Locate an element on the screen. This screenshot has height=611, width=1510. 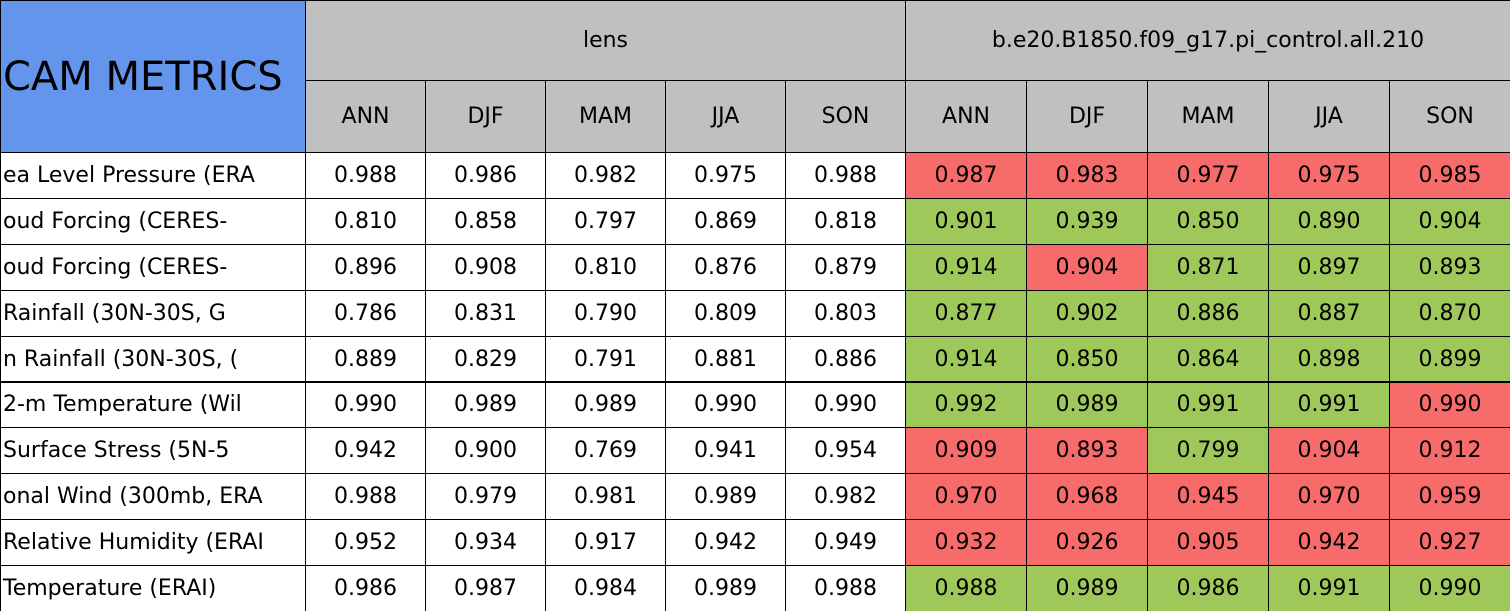
corner-header: CAM METRICS is located at coordinates (153, 76).